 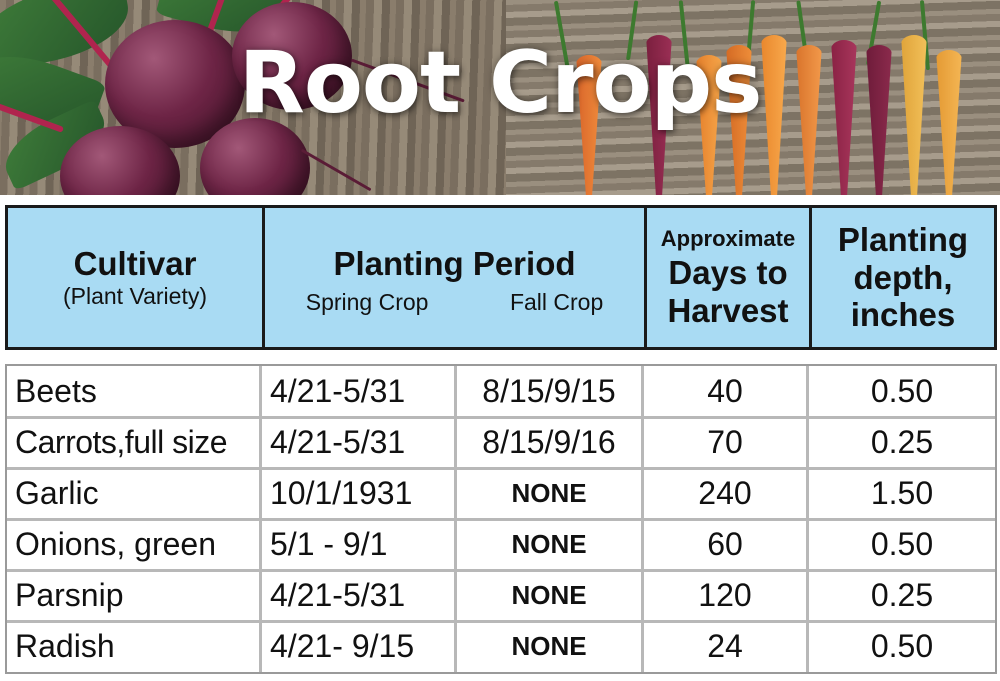 I want to click on cell-cultivar: Onions, green, so click(x=116, y=544).